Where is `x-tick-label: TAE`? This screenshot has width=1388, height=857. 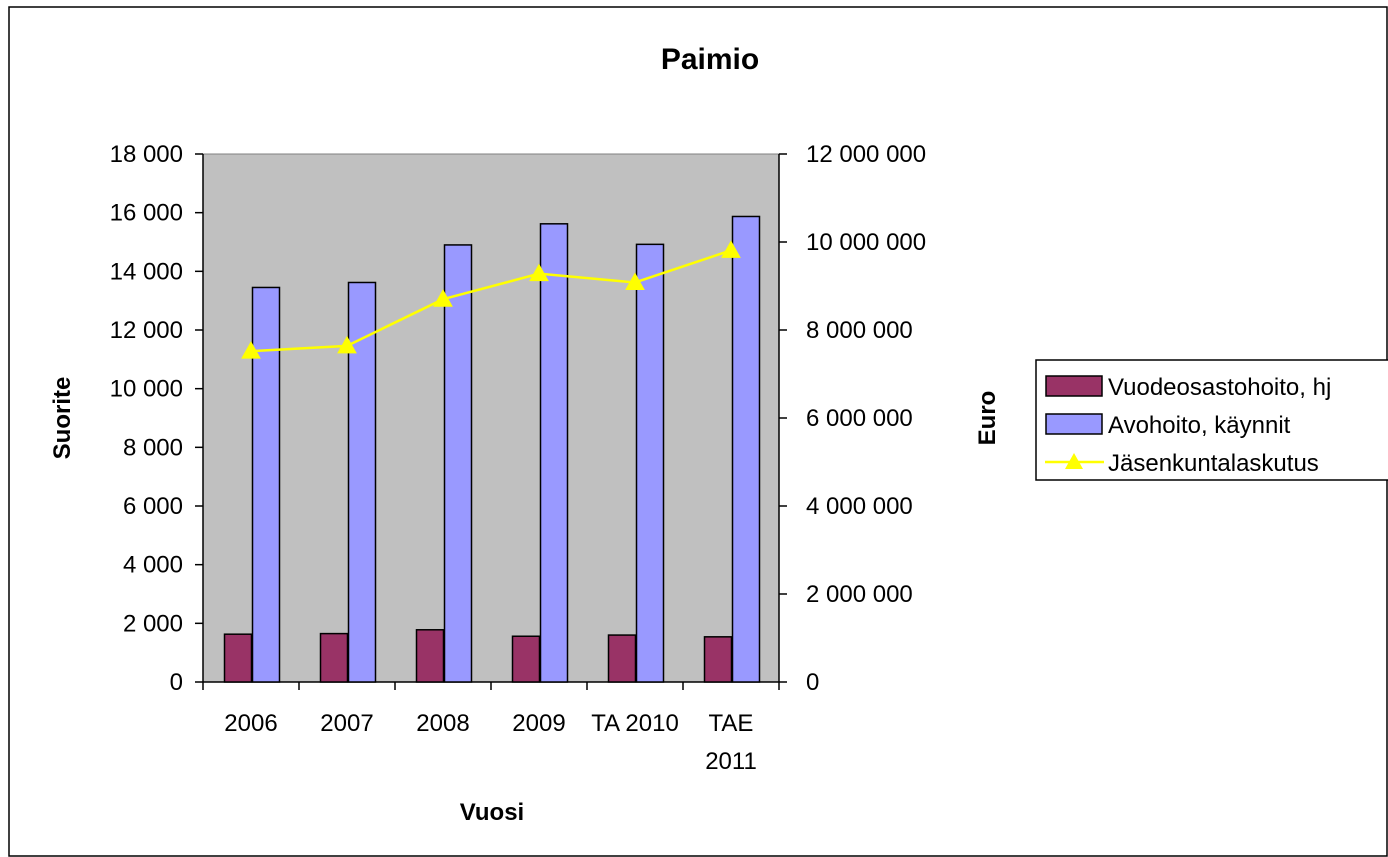
x-tick-label: TAE is located at coordinates (731, 723).